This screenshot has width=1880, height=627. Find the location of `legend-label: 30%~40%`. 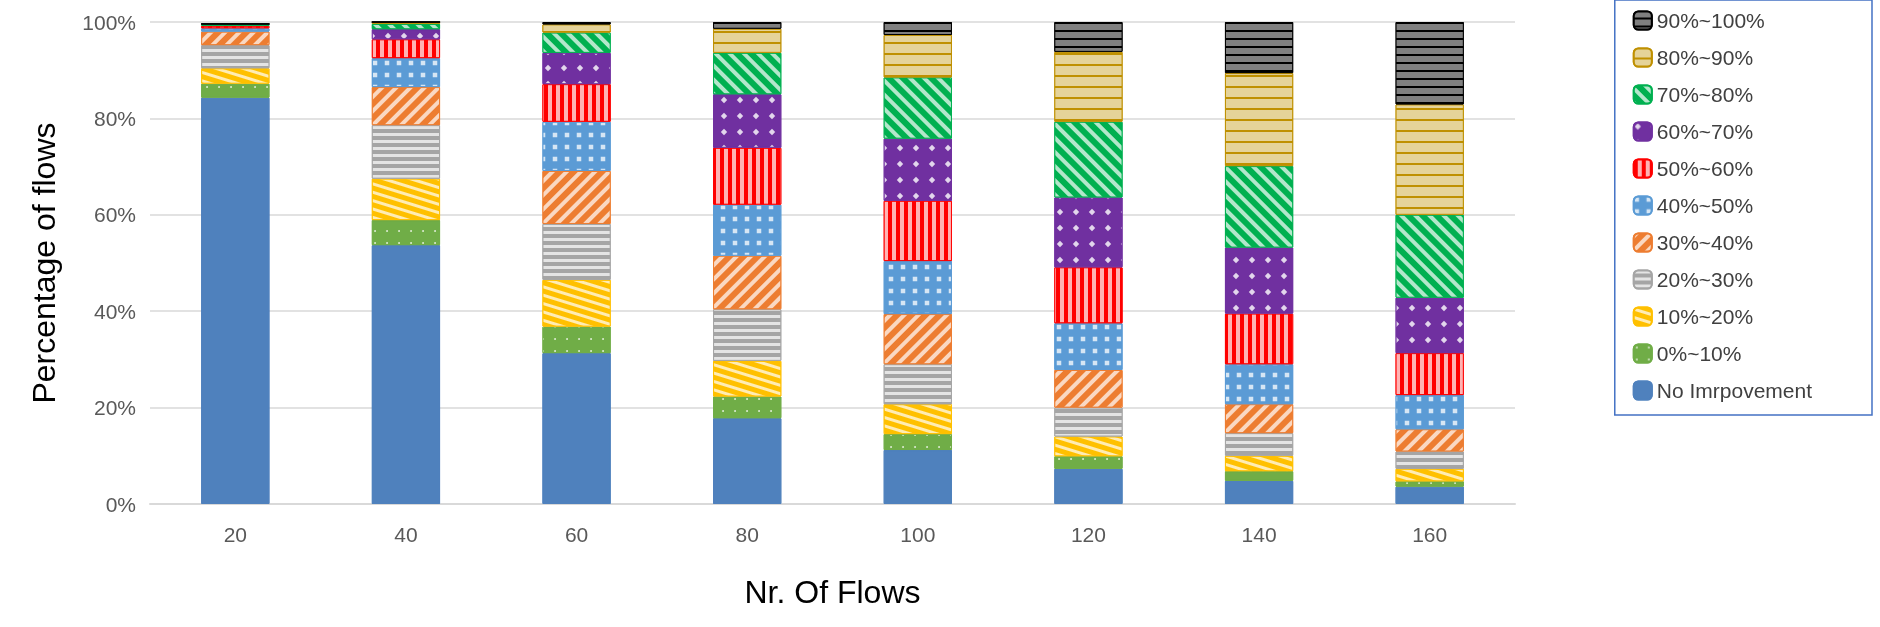

legend-label: 30%~40% is located at coordinates (1705, 242).